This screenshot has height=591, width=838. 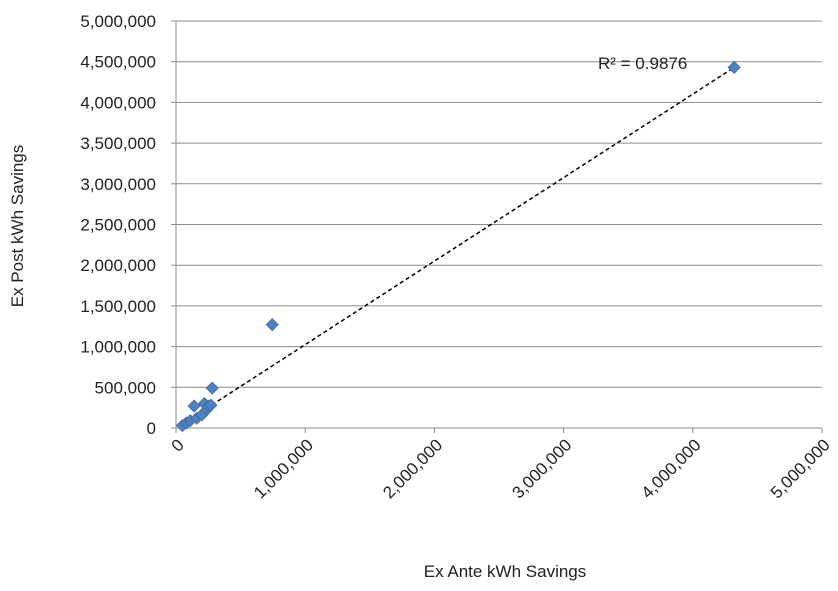 I want to click on x-tick-label: 3,000,000, so click(x=542, y=468).